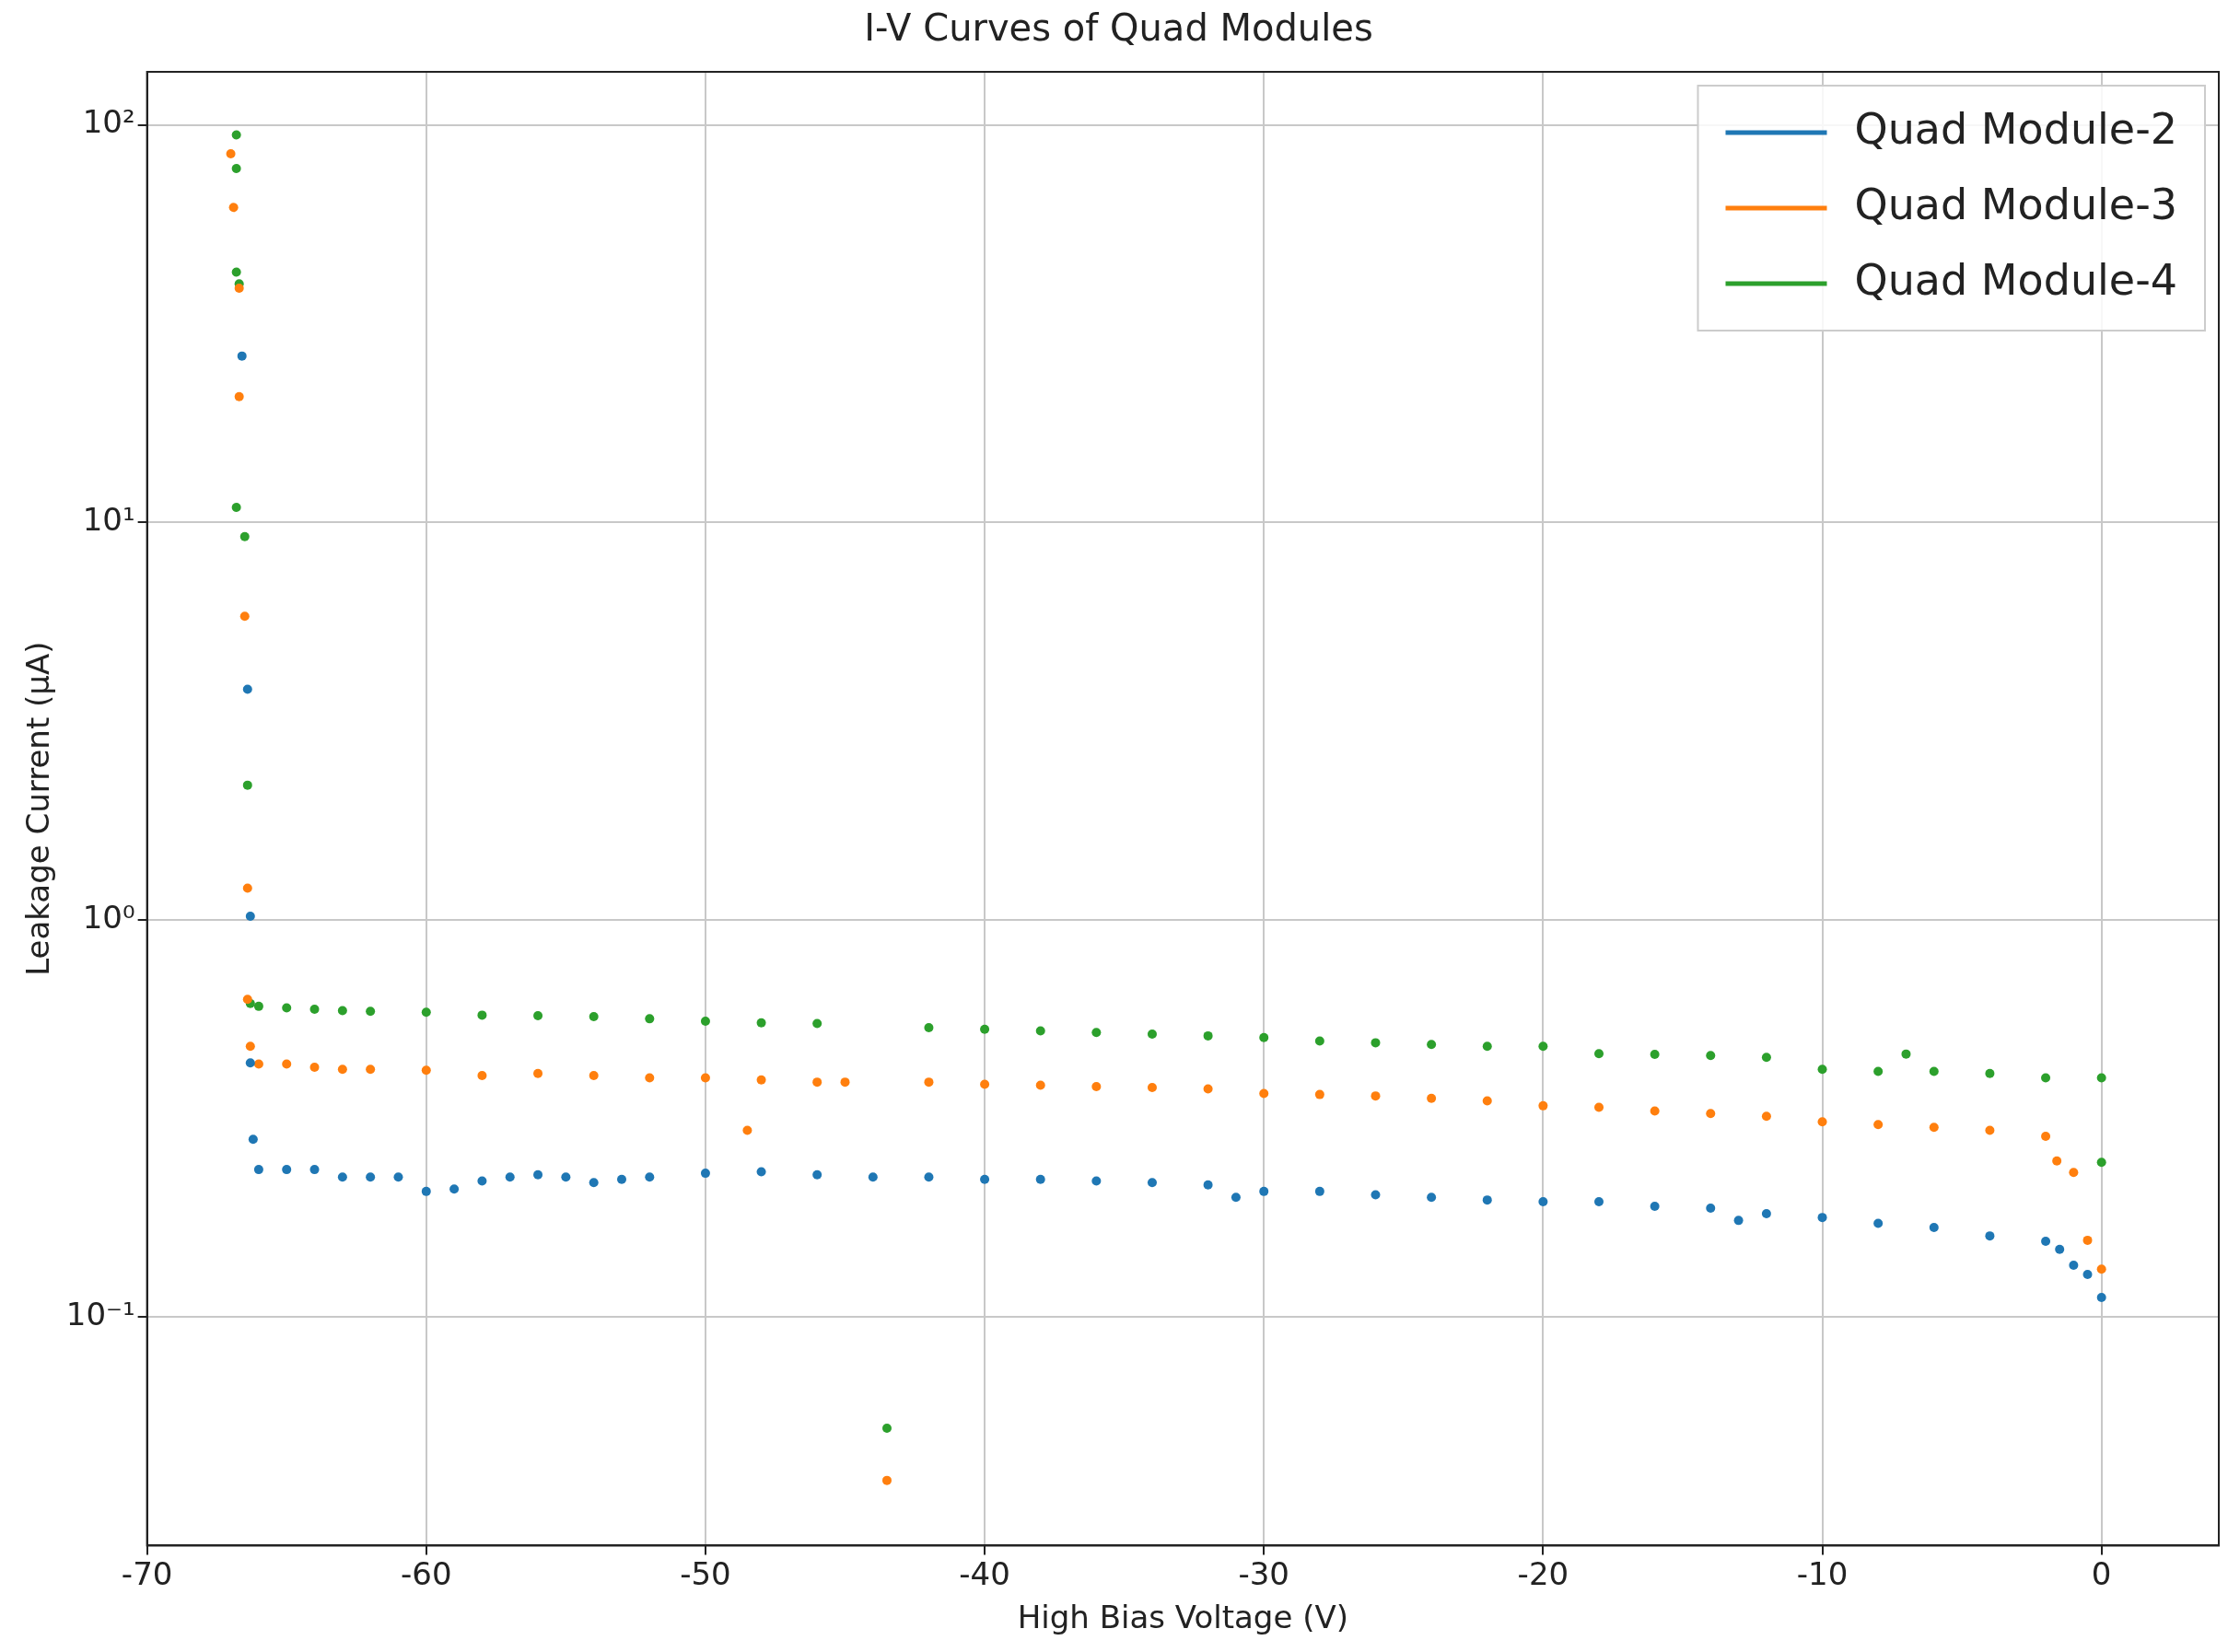 Image resolution: width=2228 pixels, height=1652 pixels. What do you see at coordinates (108, 917) in the screenshot?
I see `y-tick-label: 10⁰` at bounding box center [108, 917].